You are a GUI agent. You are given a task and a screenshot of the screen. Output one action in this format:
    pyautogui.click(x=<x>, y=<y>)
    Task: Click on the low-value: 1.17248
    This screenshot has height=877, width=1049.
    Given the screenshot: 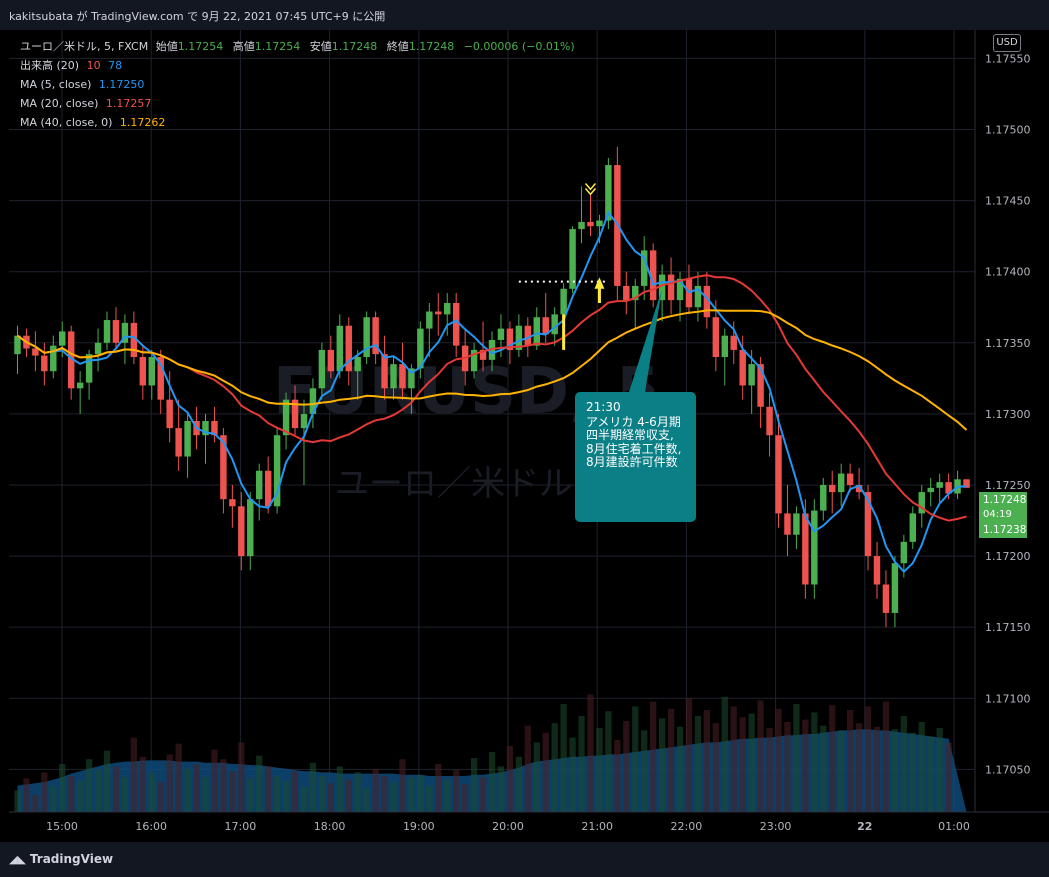 What is the action you would take?
    pyautogui.click(x=354, y=46)
    